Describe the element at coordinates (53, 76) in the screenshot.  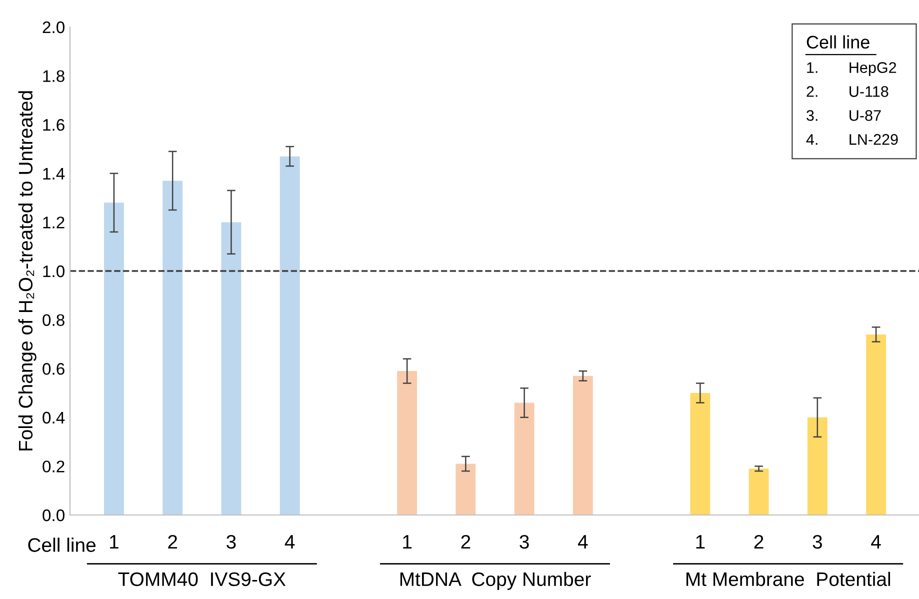
I see `y-tick-label: 1.8` at that location.